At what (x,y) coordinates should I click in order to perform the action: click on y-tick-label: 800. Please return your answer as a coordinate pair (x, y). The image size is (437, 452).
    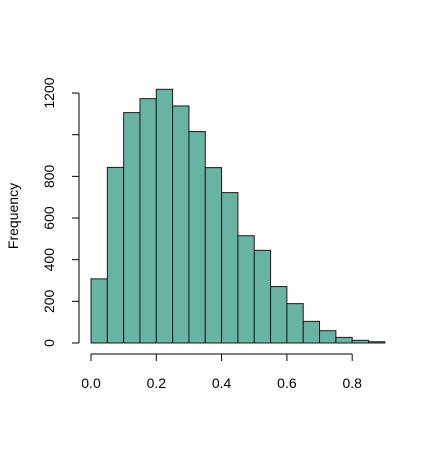
    Looking at the image, I should click on (49, 176).